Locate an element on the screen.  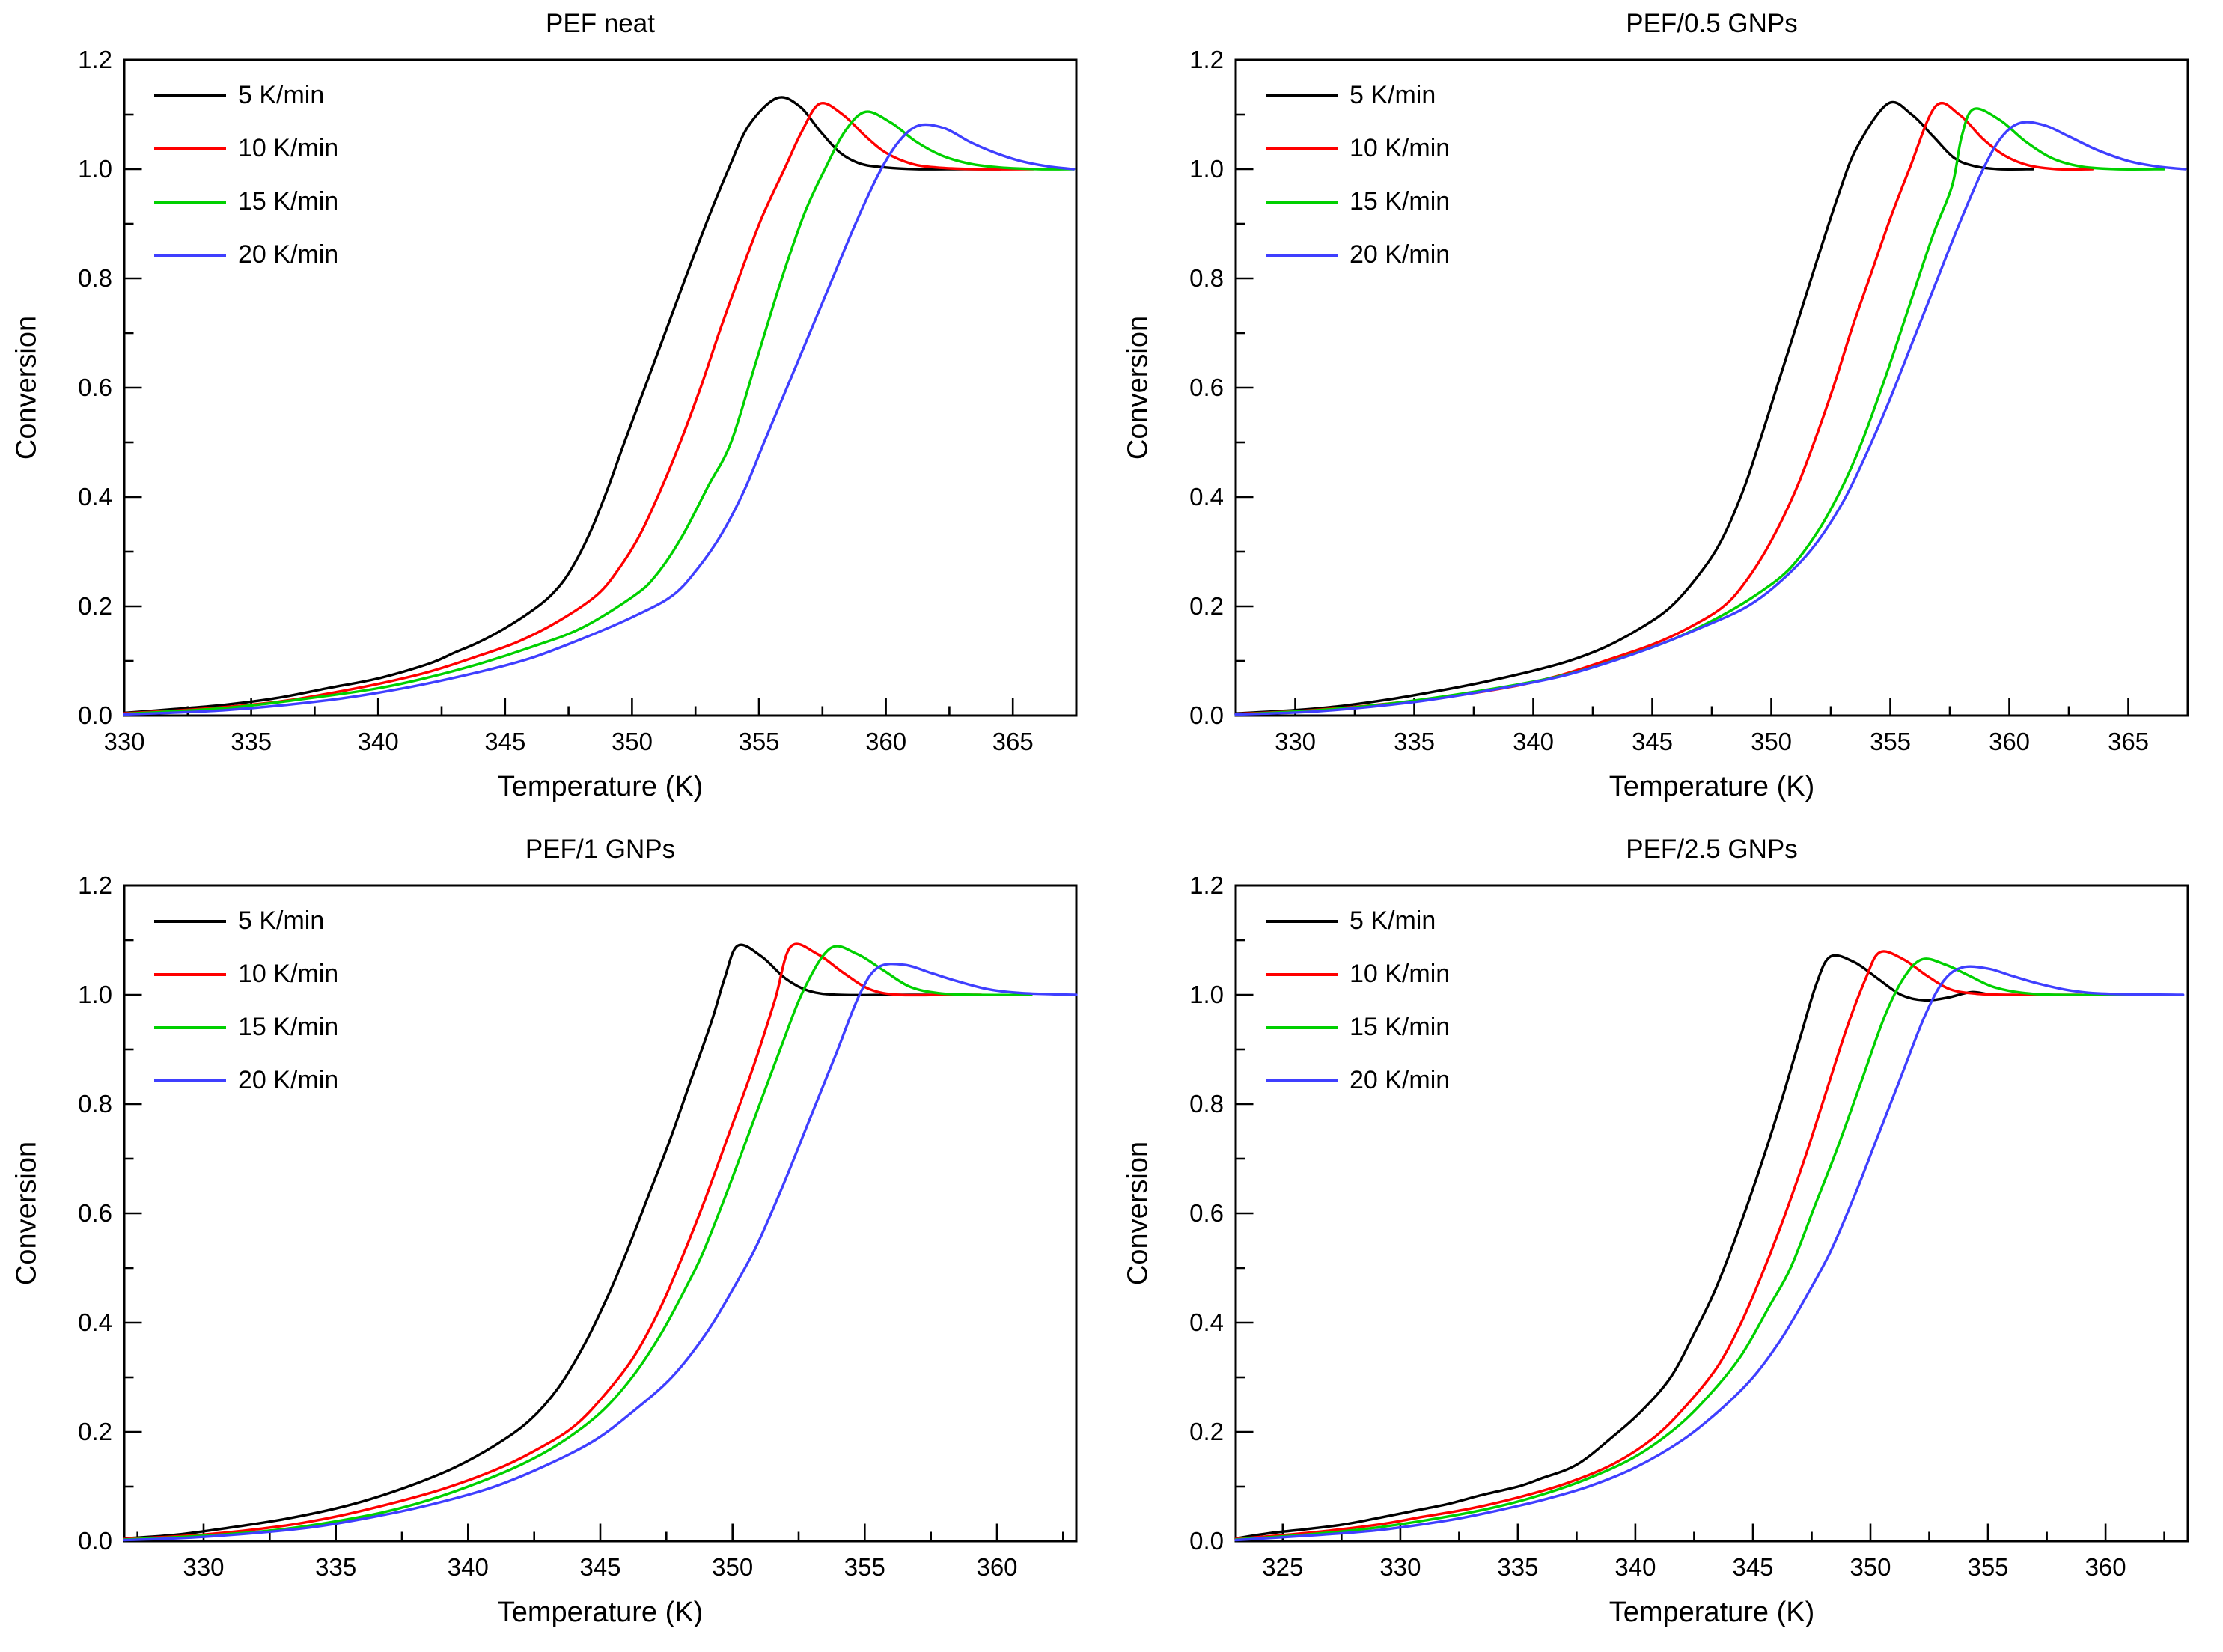
chart-title: PEF/1 GNPs is located at coordinates (600, 849).